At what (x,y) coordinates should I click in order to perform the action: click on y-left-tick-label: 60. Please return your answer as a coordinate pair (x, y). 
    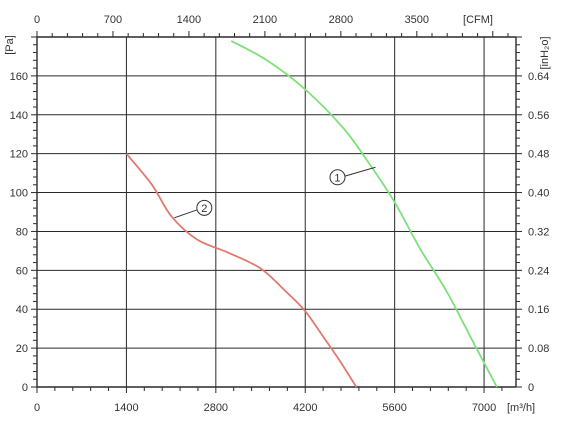
    Looking at the image, I should click on (22, 271).